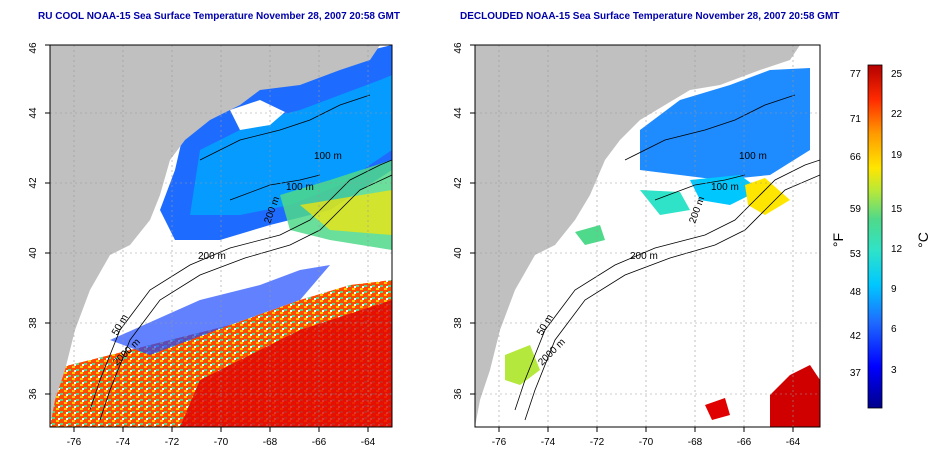 The width and height of the screenshot is (950, 475). I want to click on left-lon-tick: -76, so click(74, 442).